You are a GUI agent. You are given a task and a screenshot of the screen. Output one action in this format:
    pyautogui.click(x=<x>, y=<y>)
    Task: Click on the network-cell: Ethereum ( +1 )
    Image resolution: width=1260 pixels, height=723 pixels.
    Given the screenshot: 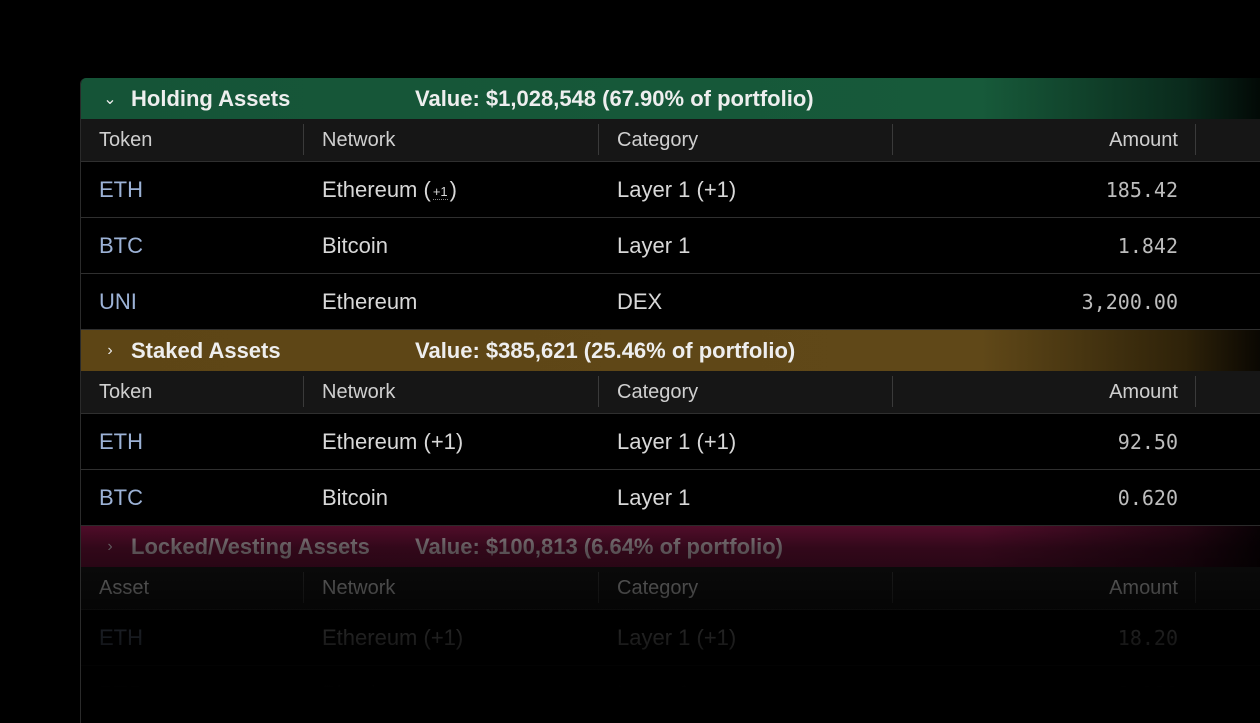 What is the action you would take?
    pyautogui.click(x=389, y=189)
    